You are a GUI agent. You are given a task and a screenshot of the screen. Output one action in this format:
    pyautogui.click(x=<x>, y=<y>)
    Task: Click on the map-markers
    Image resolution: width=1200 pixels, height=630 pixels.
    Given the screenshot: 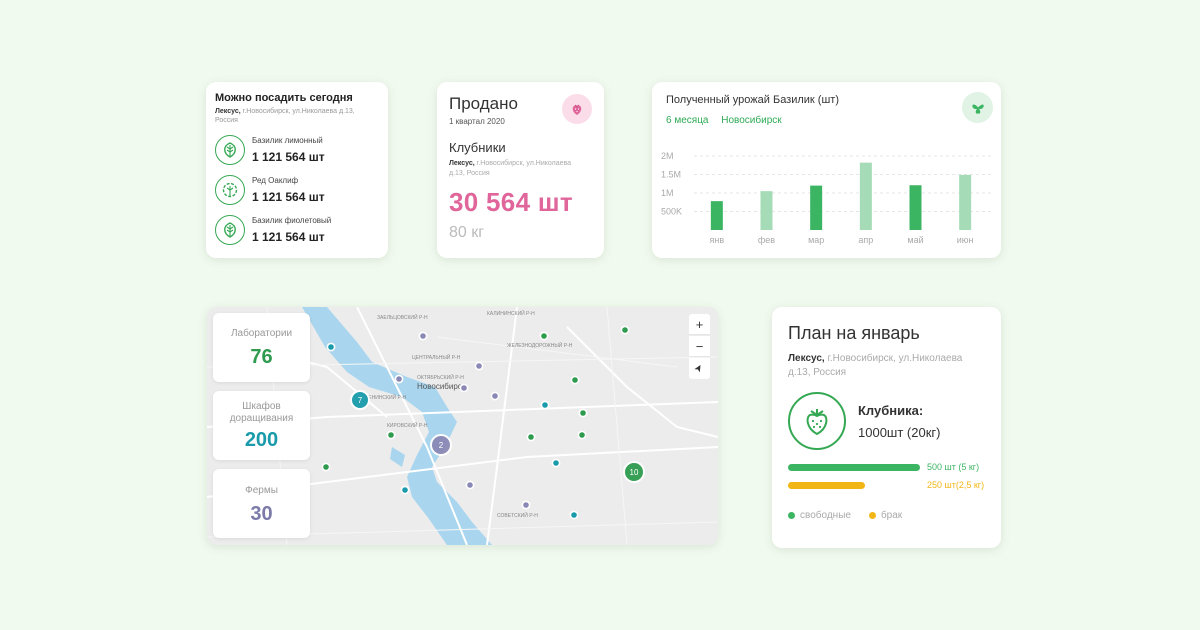 What is the action you would take?
    pyautogui.click(x=475, y=422)
    